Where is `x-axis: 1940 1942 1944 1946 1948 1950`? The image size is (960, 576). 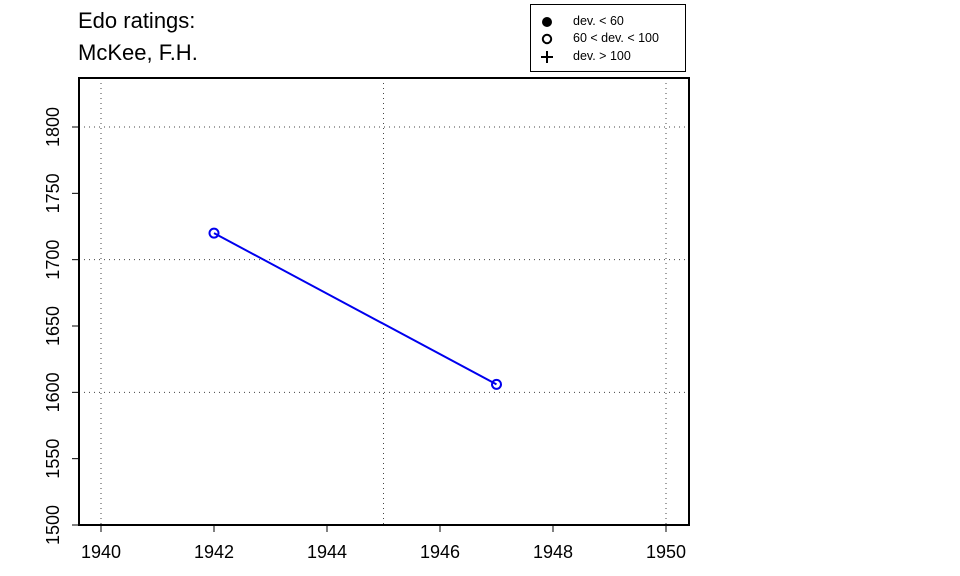 x-axis: 1940 1942 1944 1946 1948 1950 is located at coordinates (383, 543).